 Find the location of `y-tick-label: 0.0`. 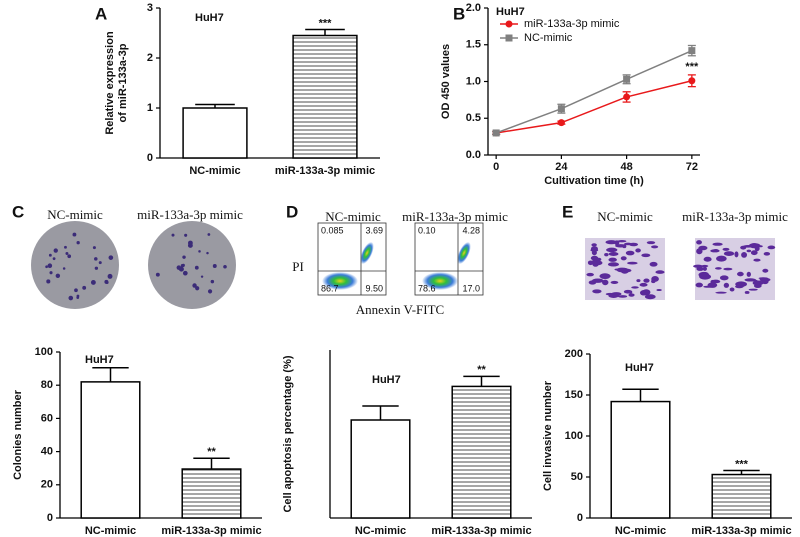

y-tick-label: 0.0 is located at coordinates (473, 155).